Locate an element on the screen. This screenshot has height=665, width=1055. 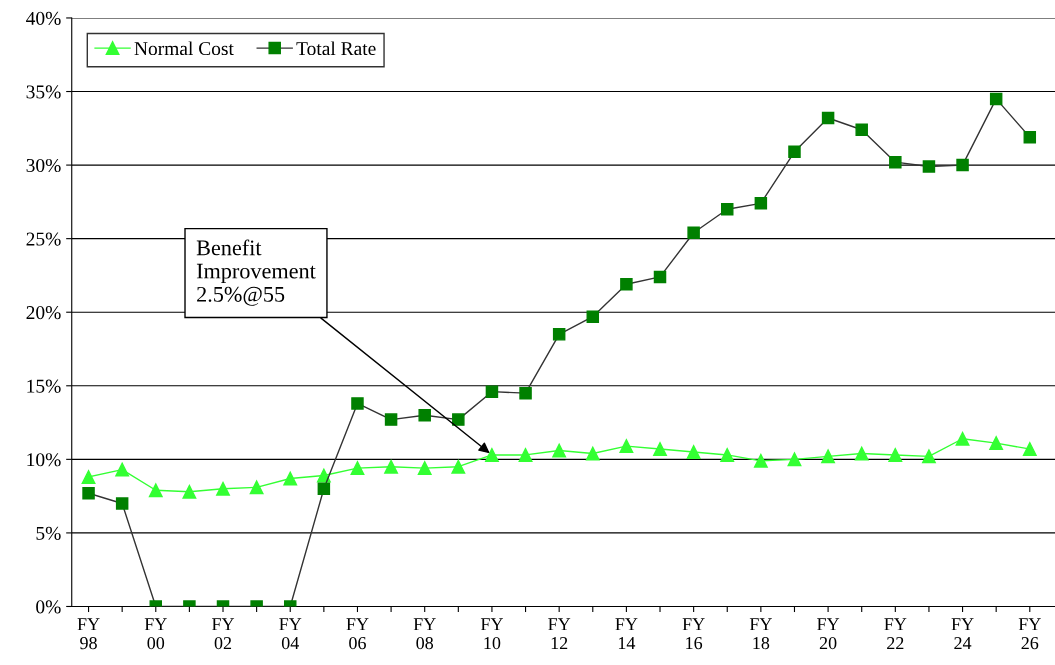
y-tick-label: 5% is located at coordinates (48, 533).